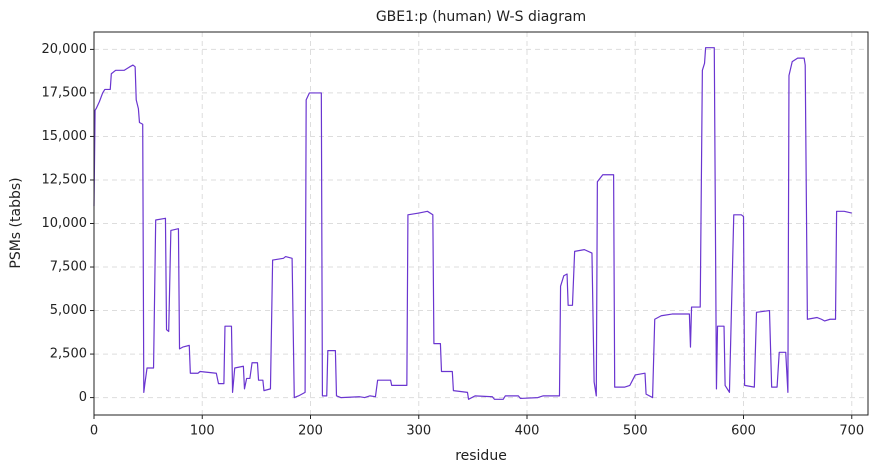  Describe the element at coordinates (83, 397) in the screenshot. I see `y-tick-label: 0` at that location.